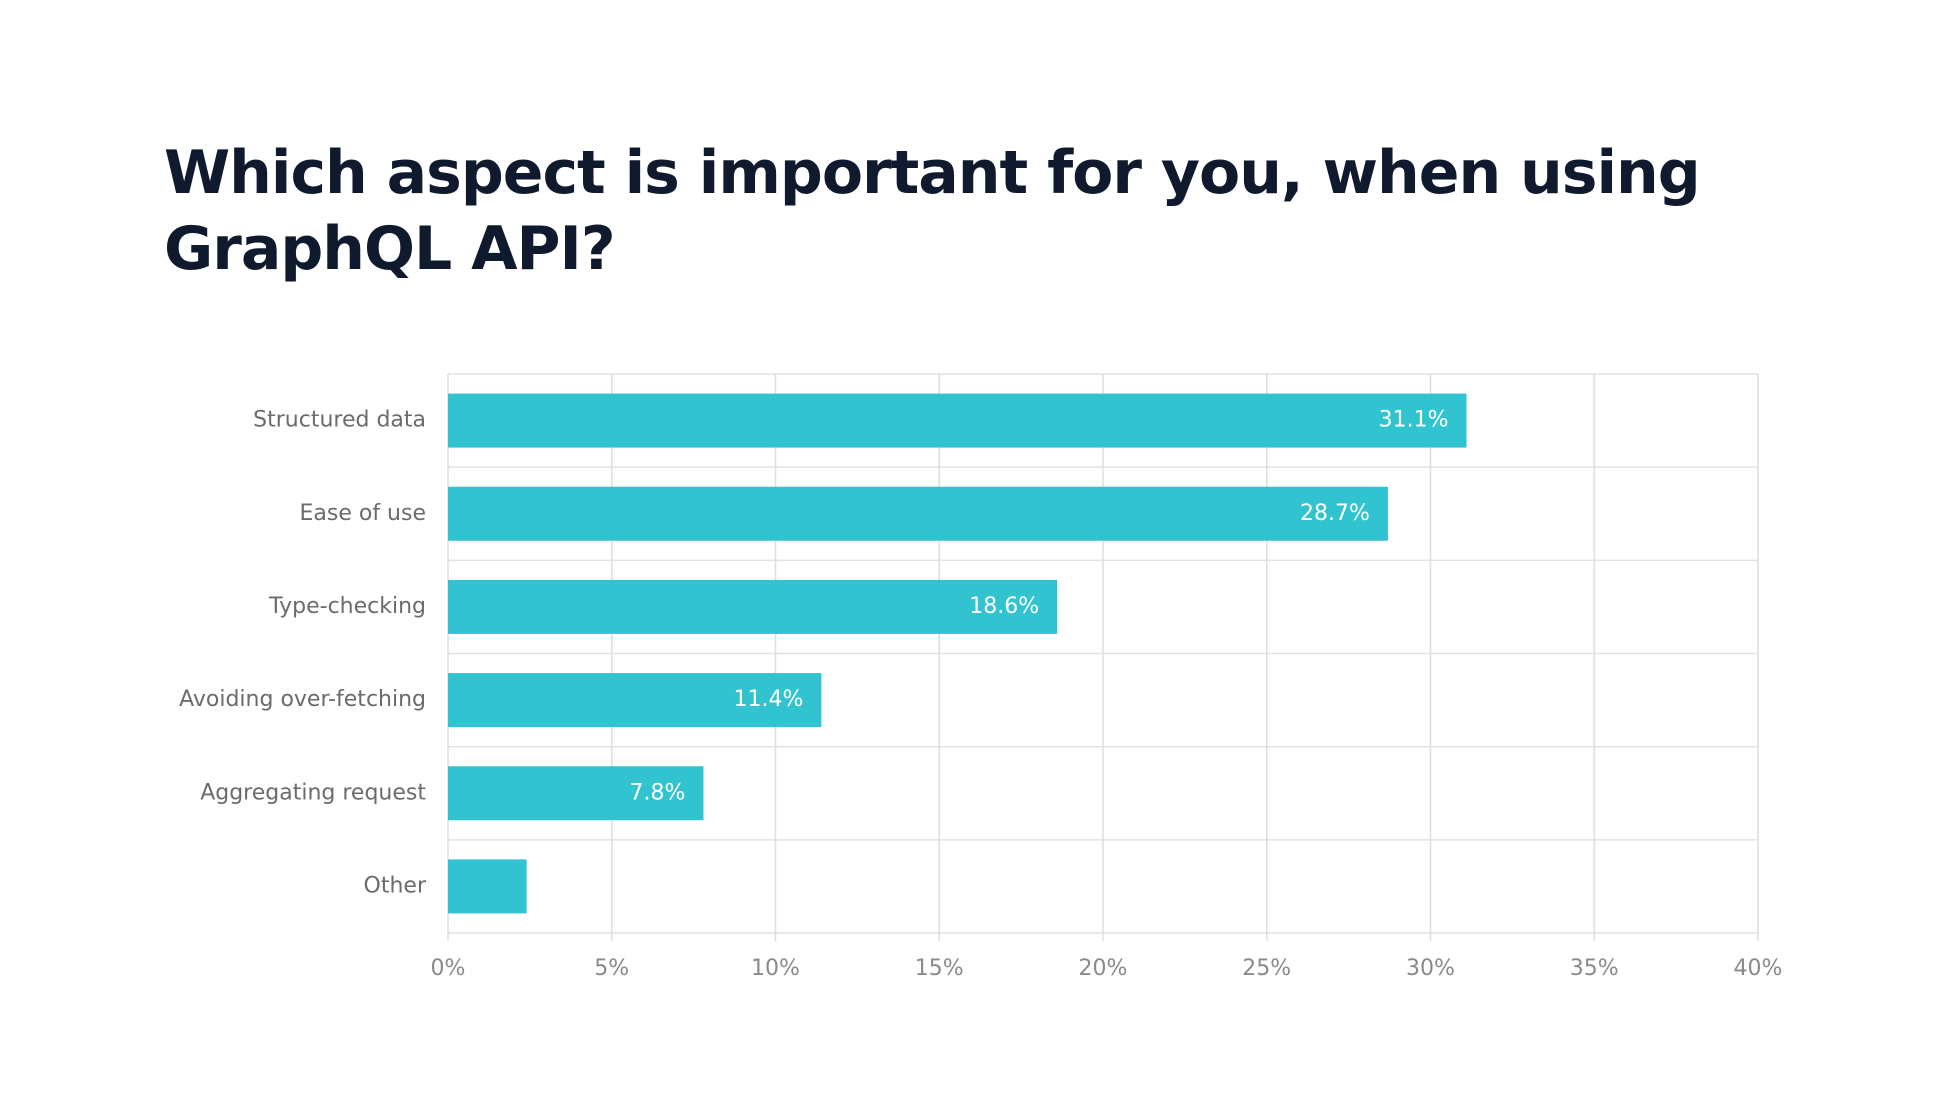  Describe the element at coordinates (1103, 968) in the screenshot. I see `x-tick-label: 20%` at that location.